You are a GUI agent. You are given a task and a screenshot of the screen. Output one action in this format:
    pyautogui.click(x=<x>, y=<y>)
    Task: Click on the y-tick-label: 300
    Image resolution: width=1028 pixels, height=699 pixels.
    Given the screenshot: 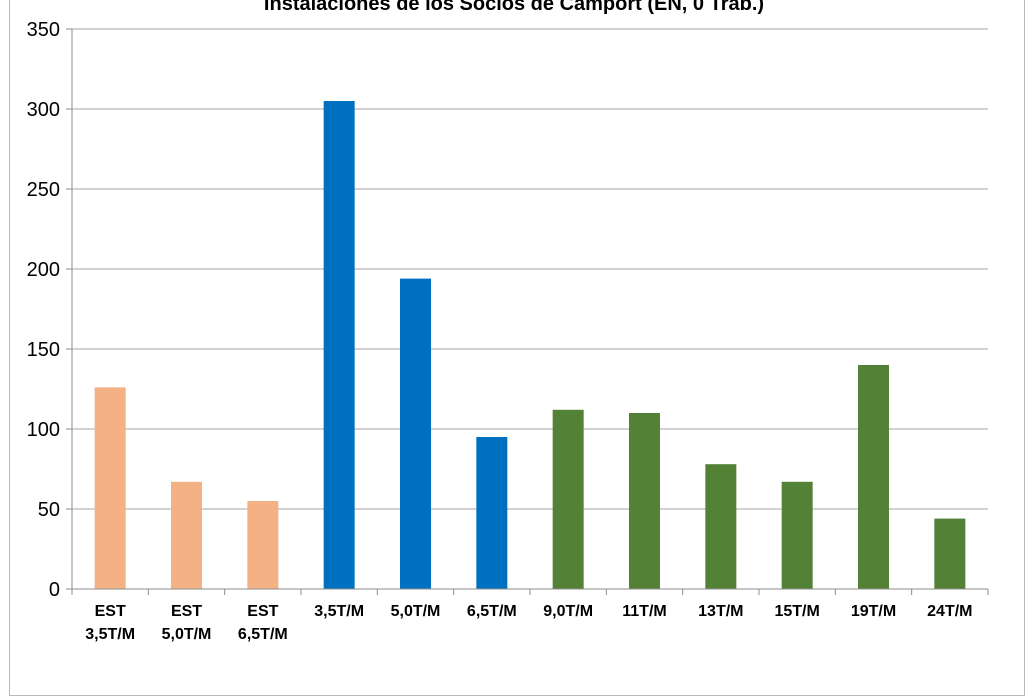 What is the action you would take?
    pyautogui.click(x=43, y=110)
    